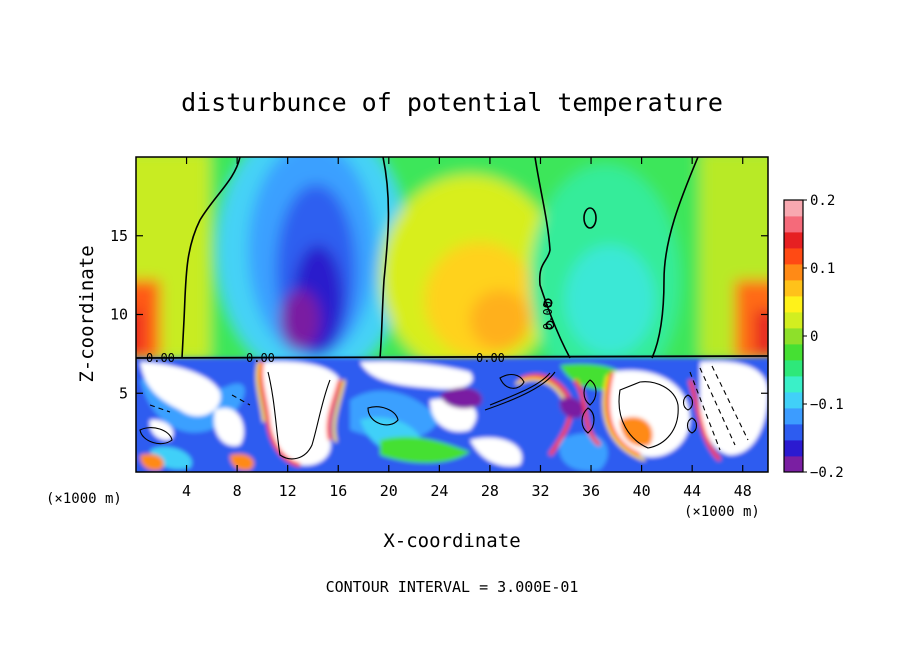  What do you see at coordinates (452, 357) in the screenshot?
I see `contour-inversion` at bounding box center [452, 357].